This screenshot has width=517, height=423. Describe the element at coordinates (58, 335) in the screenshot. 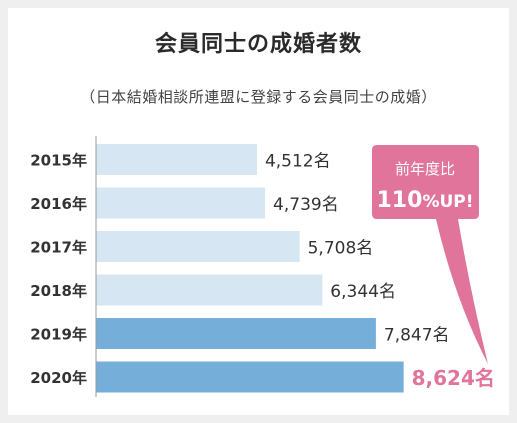

I see `category-label: 2019年` at that location.